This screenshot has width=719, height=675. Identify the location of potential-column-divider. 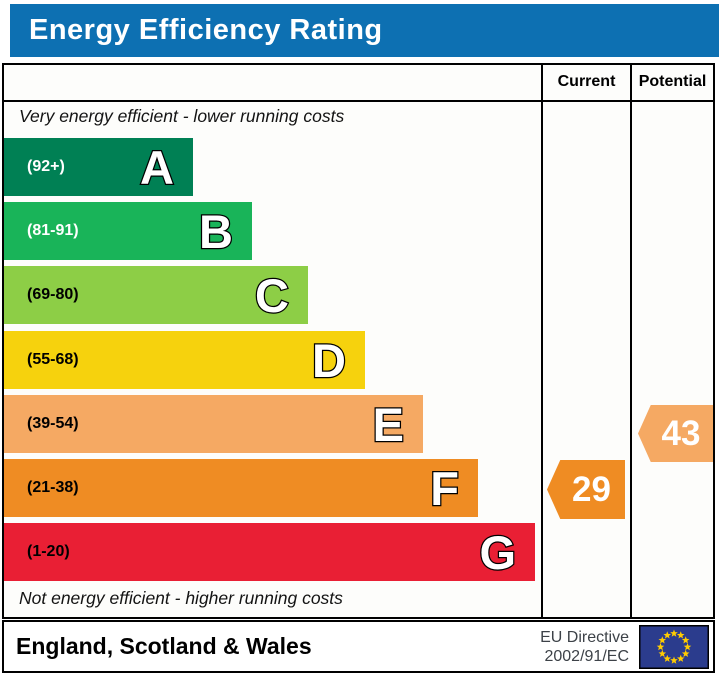
(631, 341).